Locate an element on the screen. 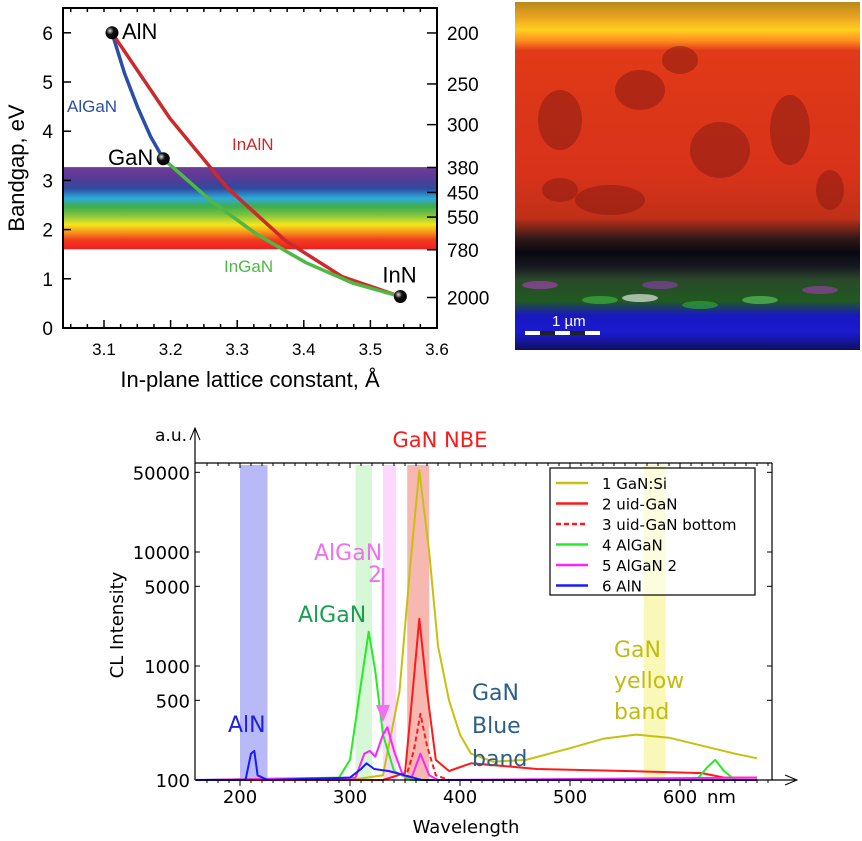  x-axis-label: Wavelength is located at coordinates (466, 827).